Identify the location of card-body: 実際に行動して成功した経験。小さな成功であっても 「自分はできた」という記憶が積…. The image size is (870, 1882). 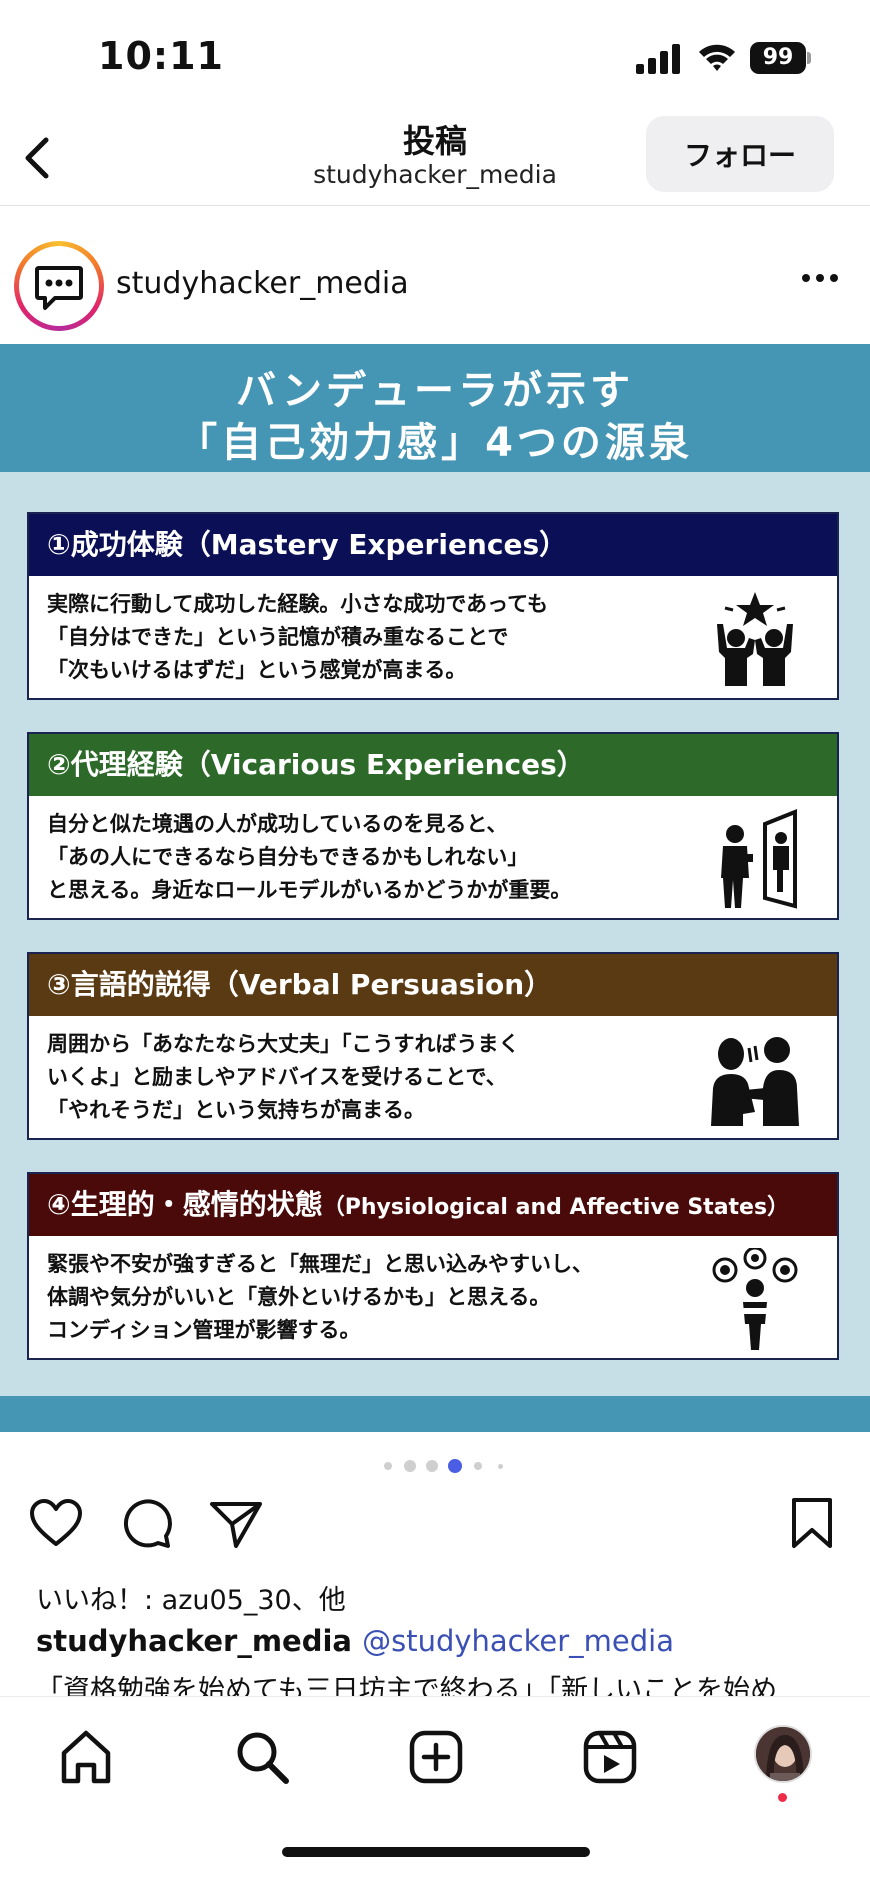
(433, 637).